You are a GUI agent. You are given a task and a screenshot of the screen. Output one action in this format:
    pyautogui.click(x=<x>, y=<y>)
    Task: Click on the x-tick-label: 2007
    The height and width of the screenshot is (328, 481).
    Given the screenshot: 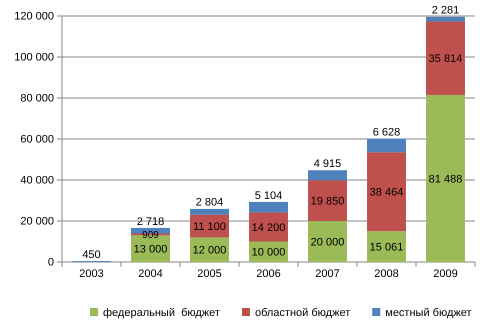 What is the action you would take?
    pyautogui.click(x=327, y=274)
    